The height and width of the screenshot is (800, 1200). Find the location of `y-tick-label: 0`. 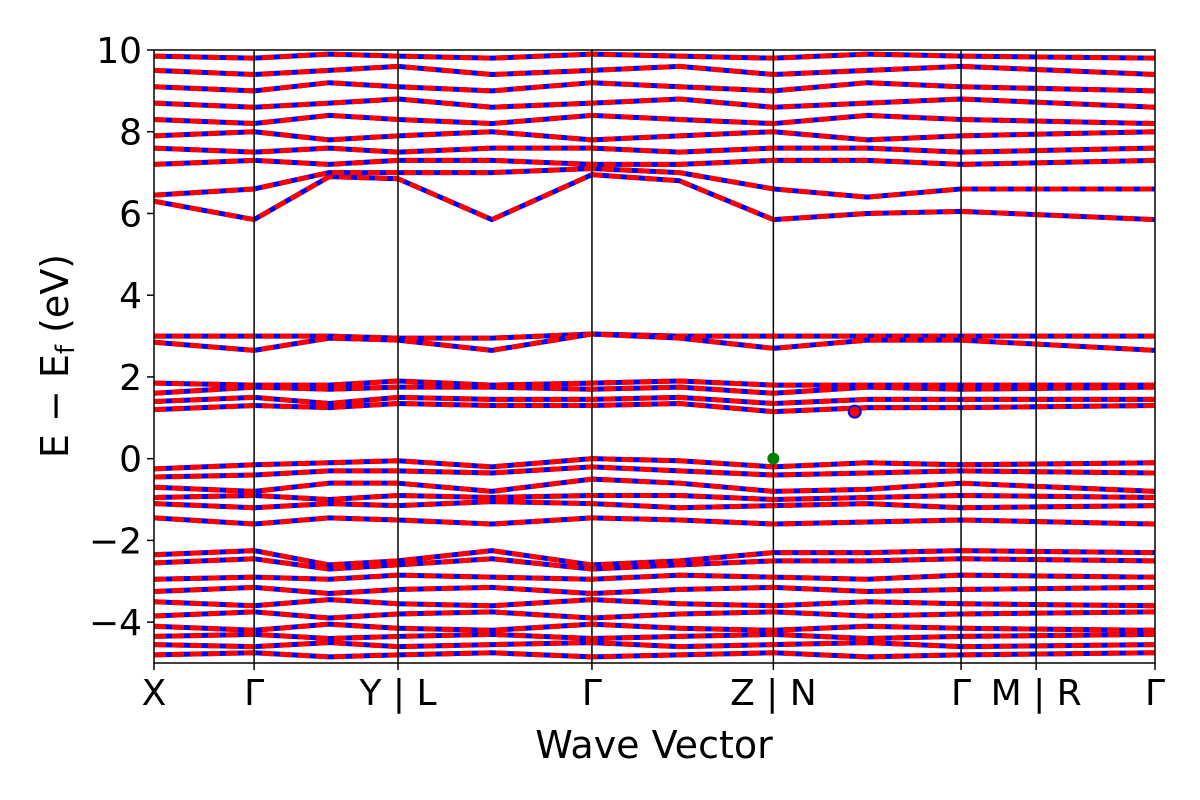

y-tick-label: 0 is located at coordinates (130, 460).